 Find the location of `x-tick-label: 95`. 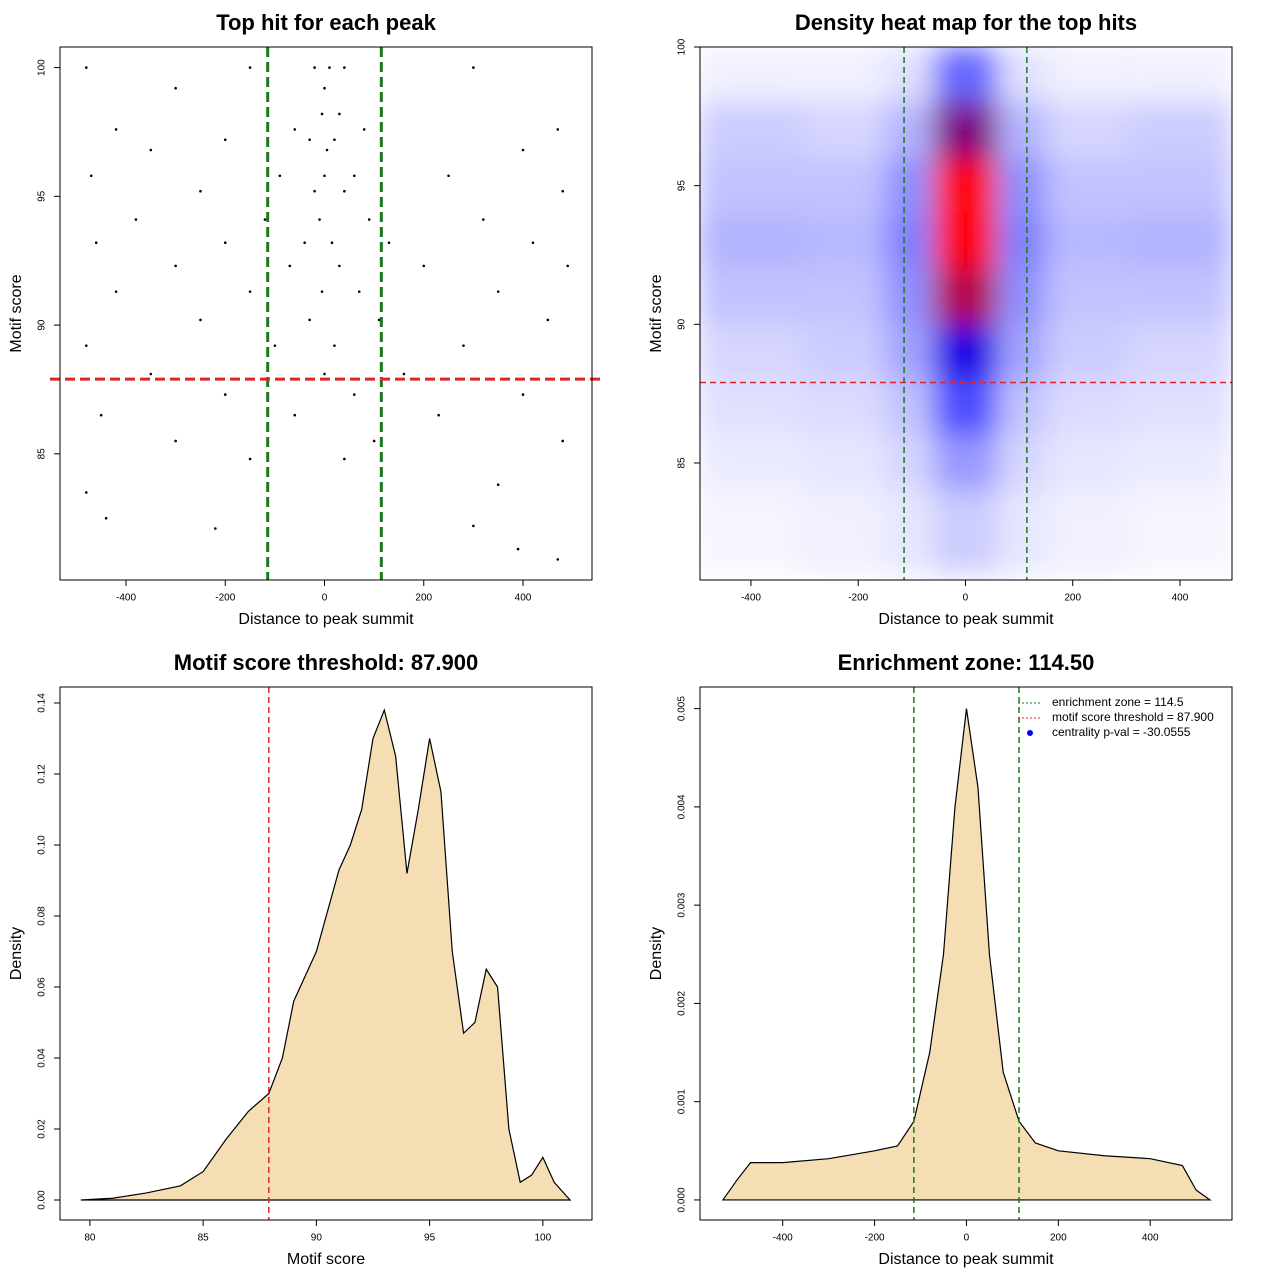

x-tick-label: 95 is located at coordinates (430, 1238).